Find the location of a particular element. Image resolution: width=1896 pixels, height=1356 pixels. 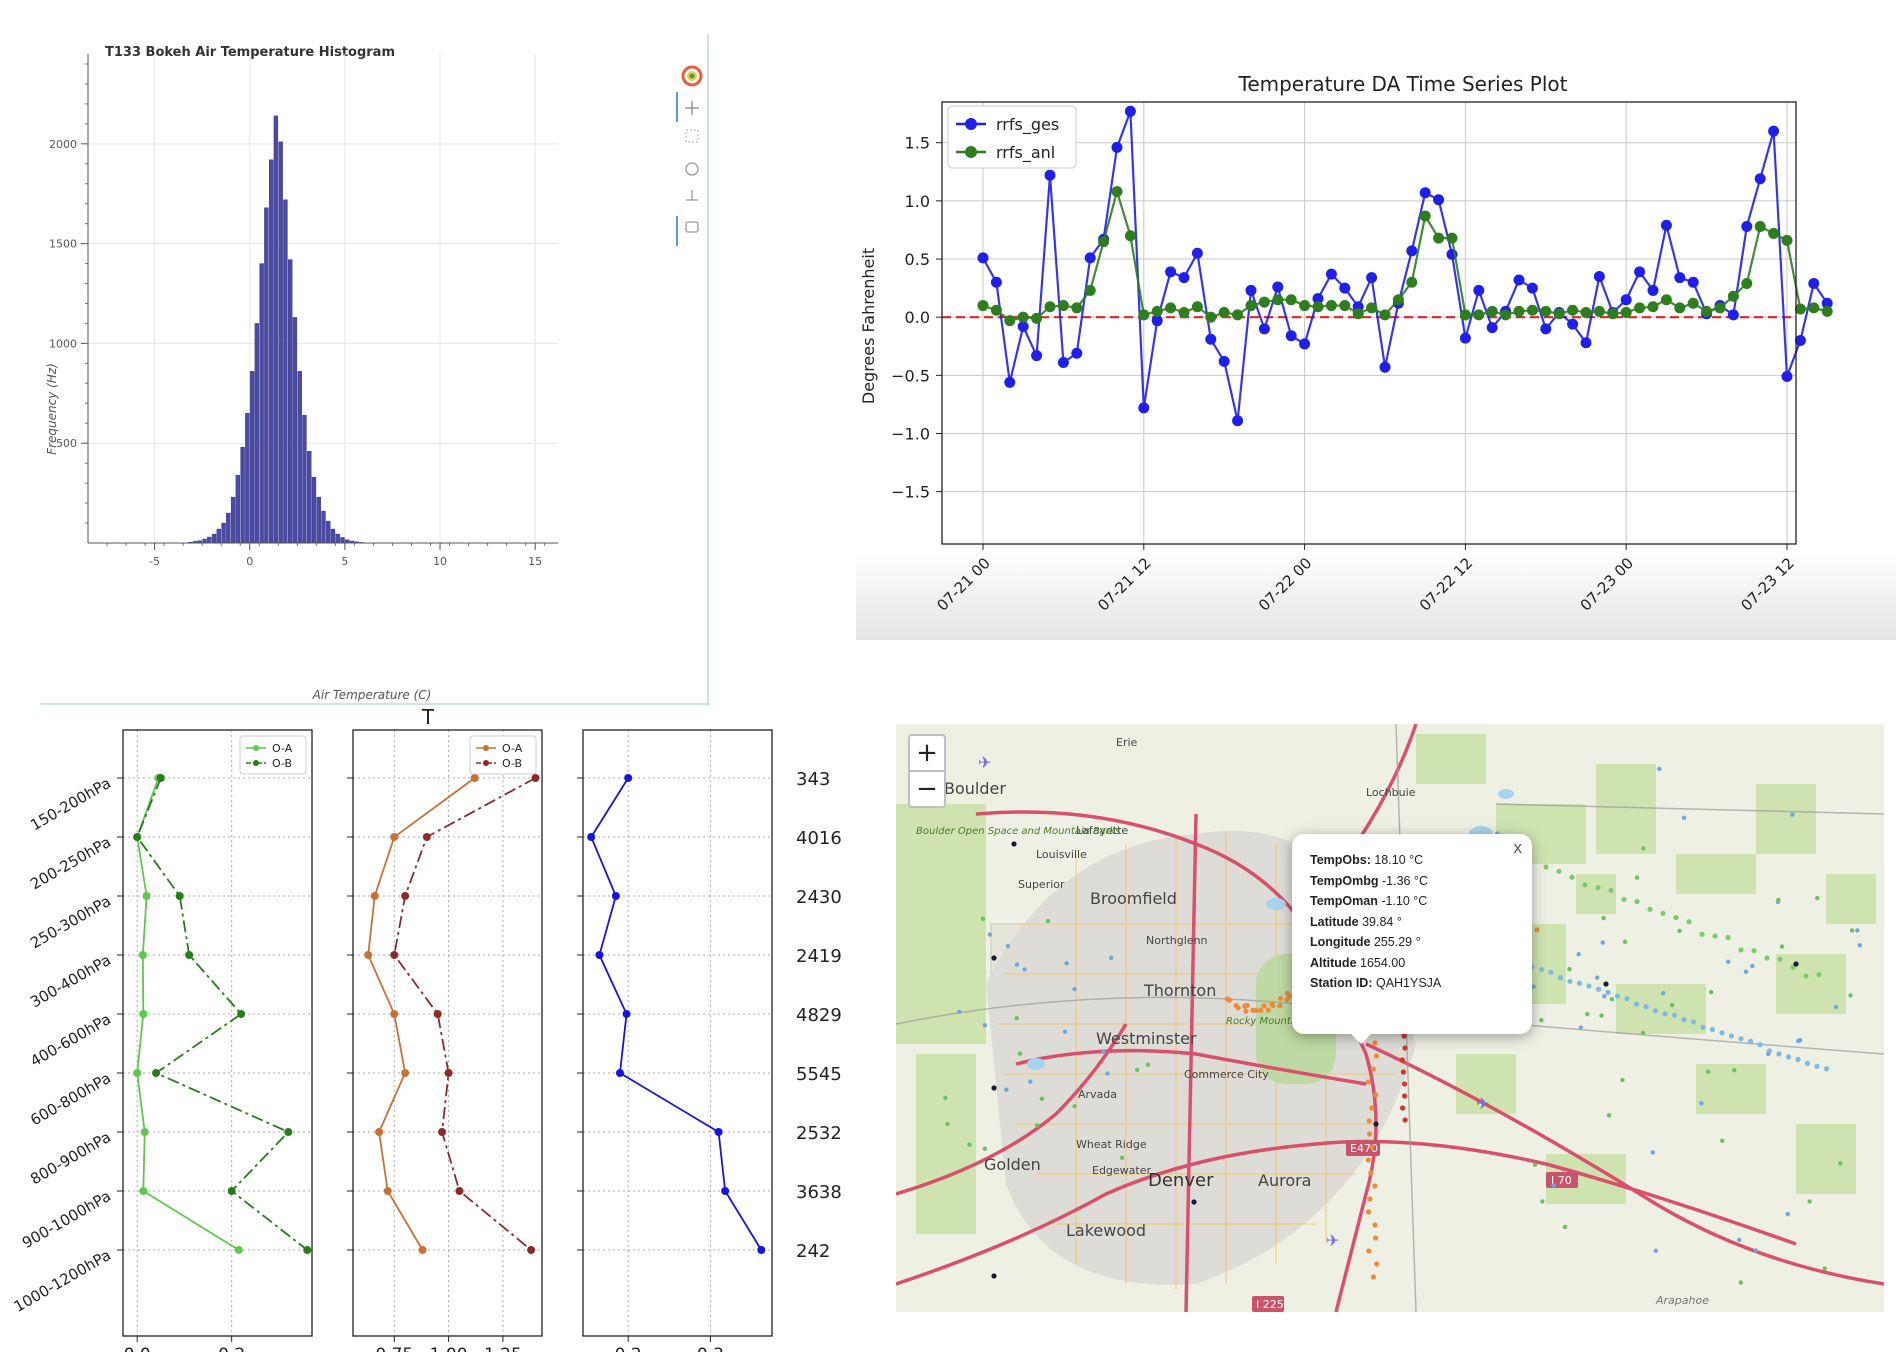

place-louisville: Louisville is located at coordinates (1061, 854).